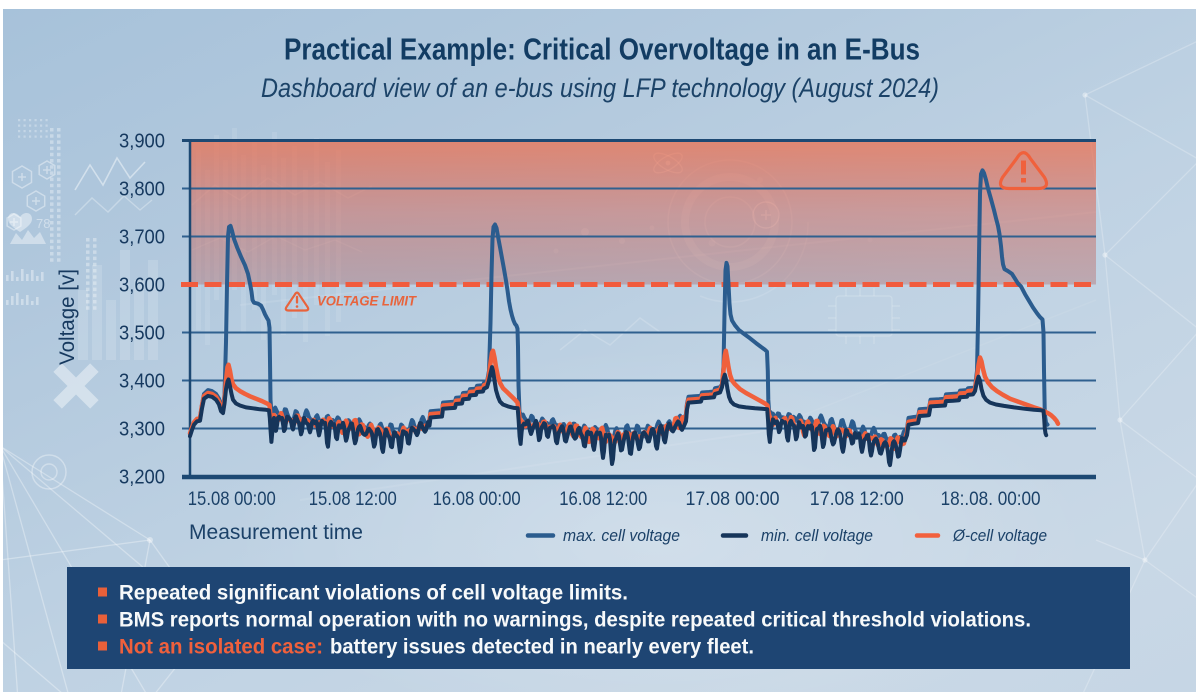 Image resolution: width=1200 pixels, height=700 pixels. What do you see at coordinates (621, 536) in the screenshot?
I see `svg-text: max. cell voltage` at bounding box center [621, 536].